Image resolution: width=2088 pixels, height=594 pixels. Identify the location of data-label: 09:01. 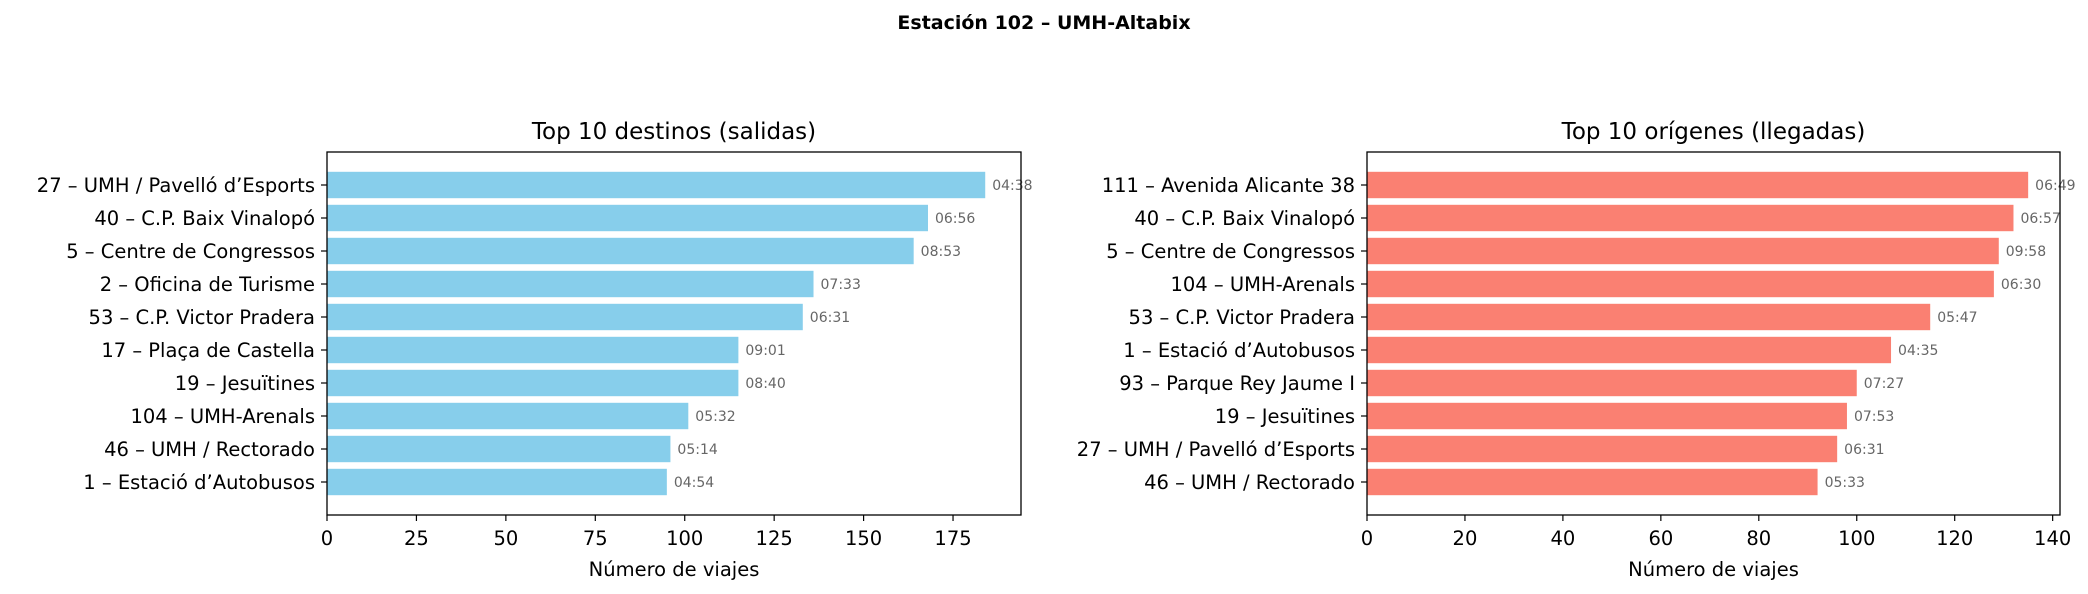
(765, 351).